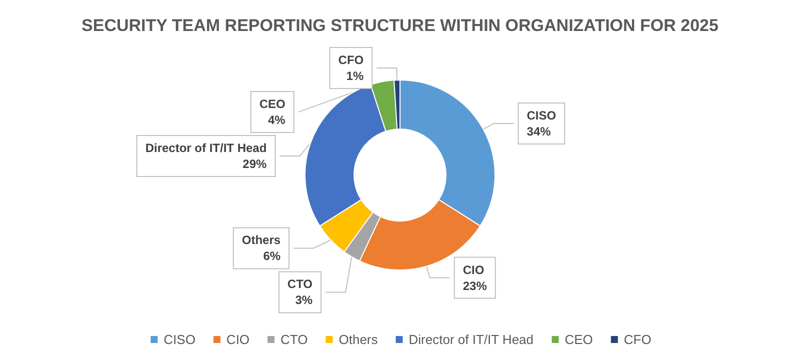  What do you see at coordinates (351, 60) in the screenshot?
I see `slice-label: CFO` at bounding box center [351, 60].